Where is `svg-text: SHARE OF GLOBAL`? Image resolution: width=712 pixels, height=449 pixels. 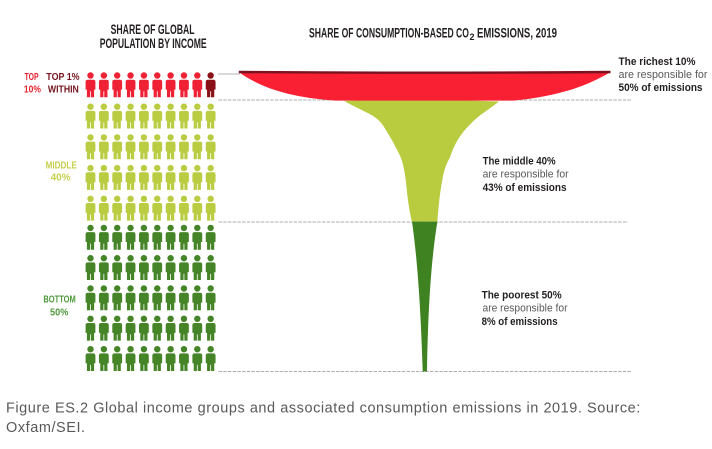
svg-text: SHARE OF GLOBAL is located at coordinates (153, 29).